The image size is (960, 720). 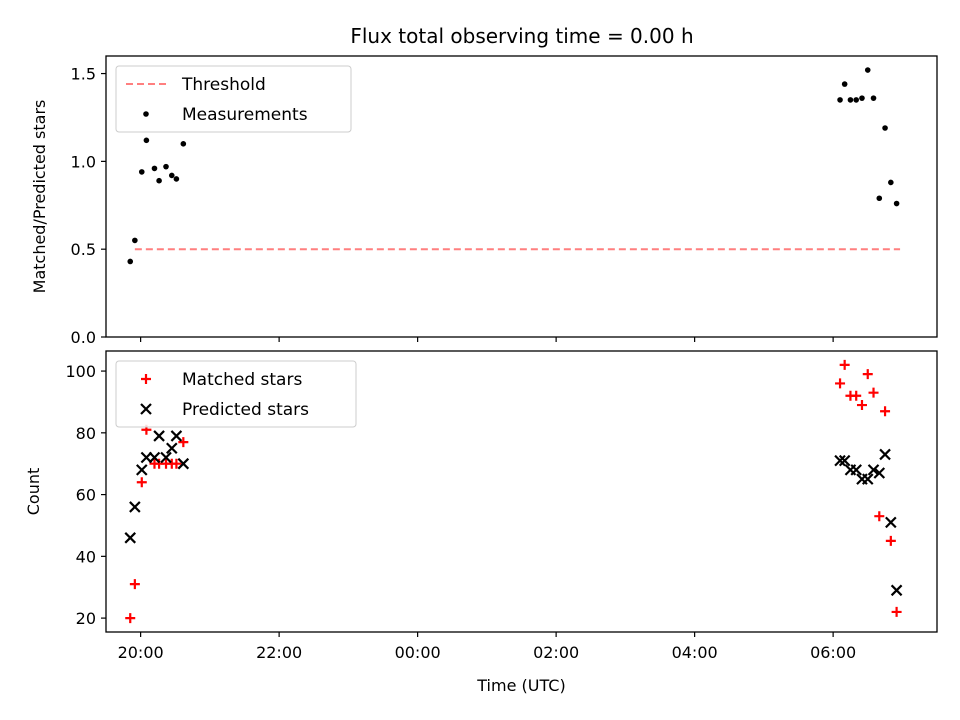 What do you see at coordinates (141, 652) in the screenshot?
I see `x-tick-label: 20:00` at bounding box center [141, 652].